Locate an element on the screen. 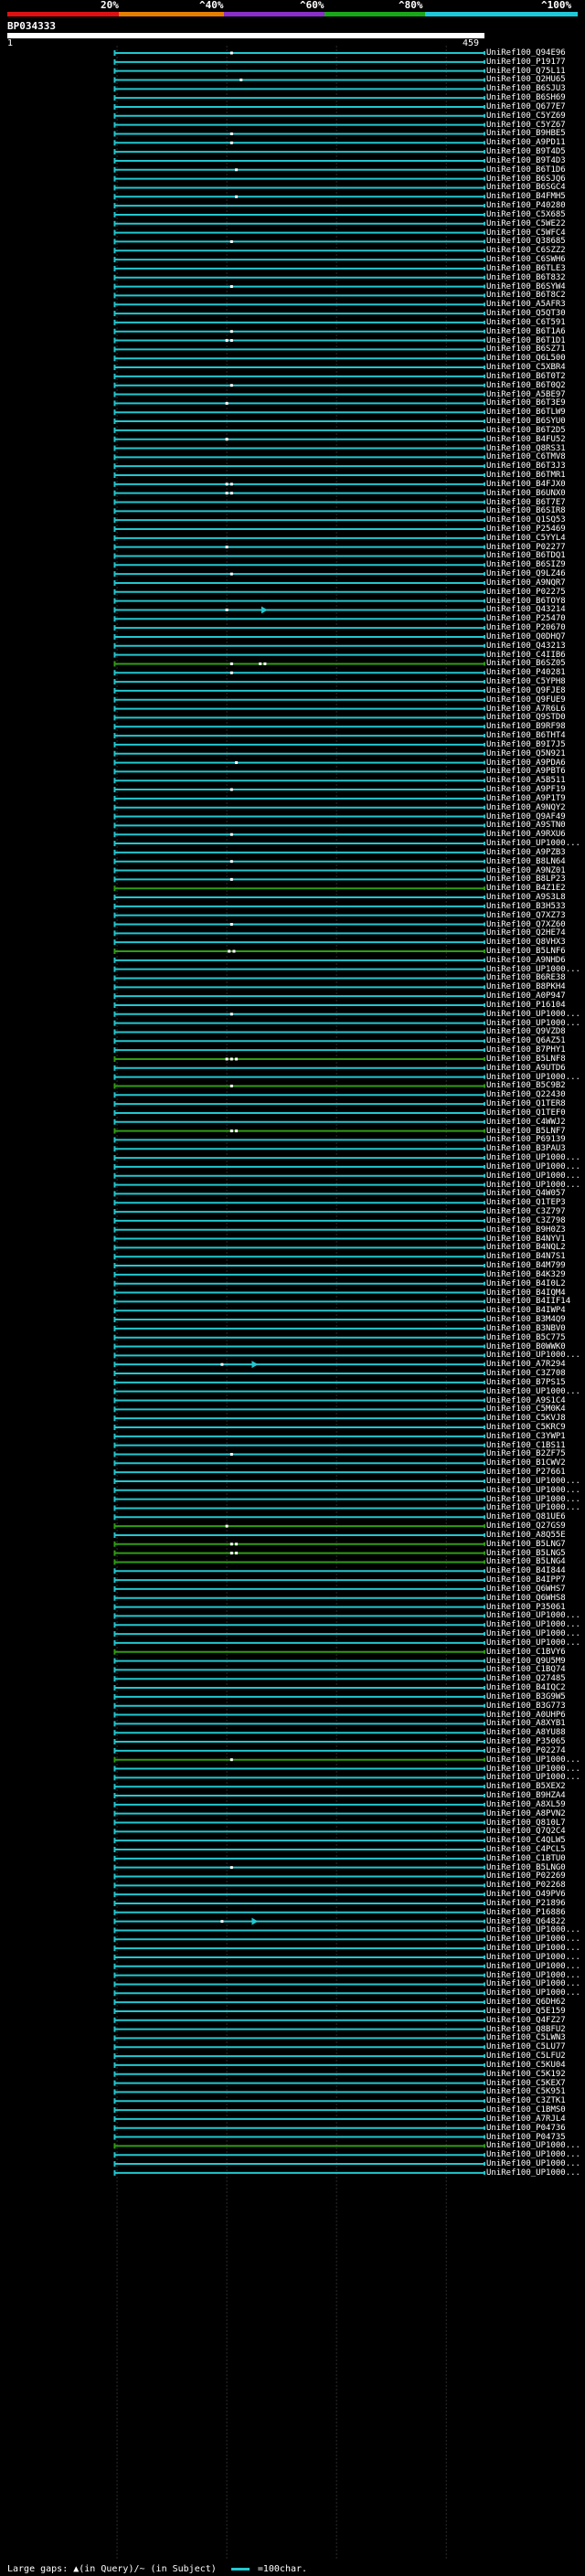 The height and width of the screenshot is (2576, 585). accession-link: UniRef100_A9STN0 is located at coordinates (526, 826).